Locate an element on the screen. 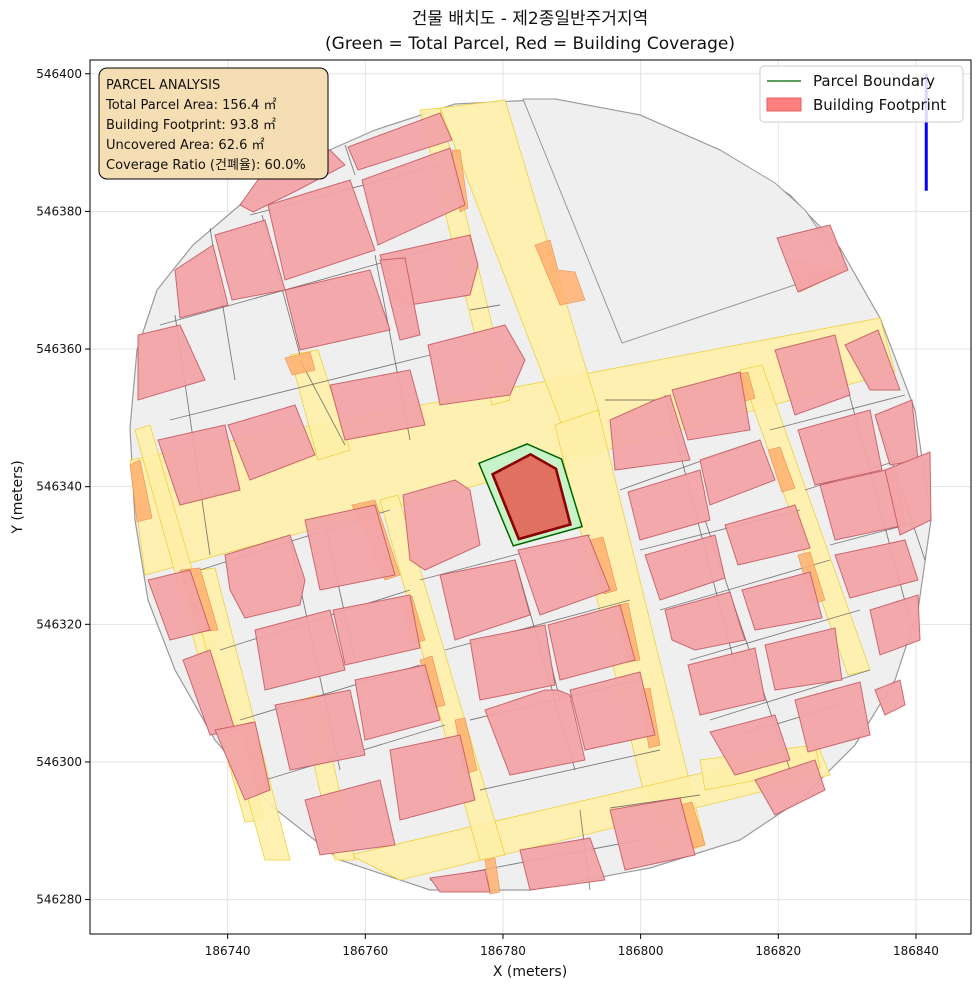 This screenshot has width=980, height=990. info-total-parcel-area: Total Parcel Area: 156.4 ㎡ is located at coordinates (190, 105).